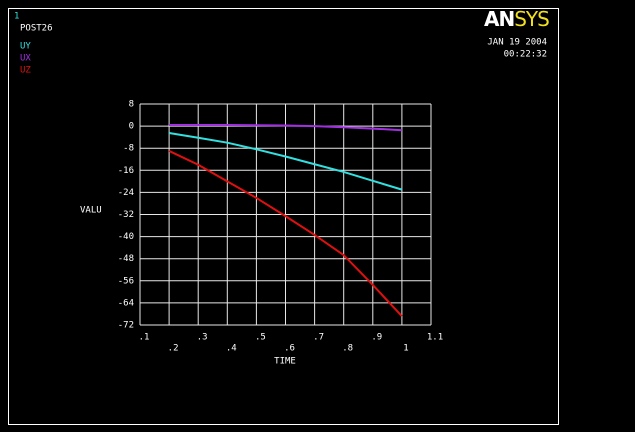 The image size is (635, 432). What do you see at coordinates (126, 303) in the screenshot?
I see `y-tick-label: -64` at bounding box center [126, 303].